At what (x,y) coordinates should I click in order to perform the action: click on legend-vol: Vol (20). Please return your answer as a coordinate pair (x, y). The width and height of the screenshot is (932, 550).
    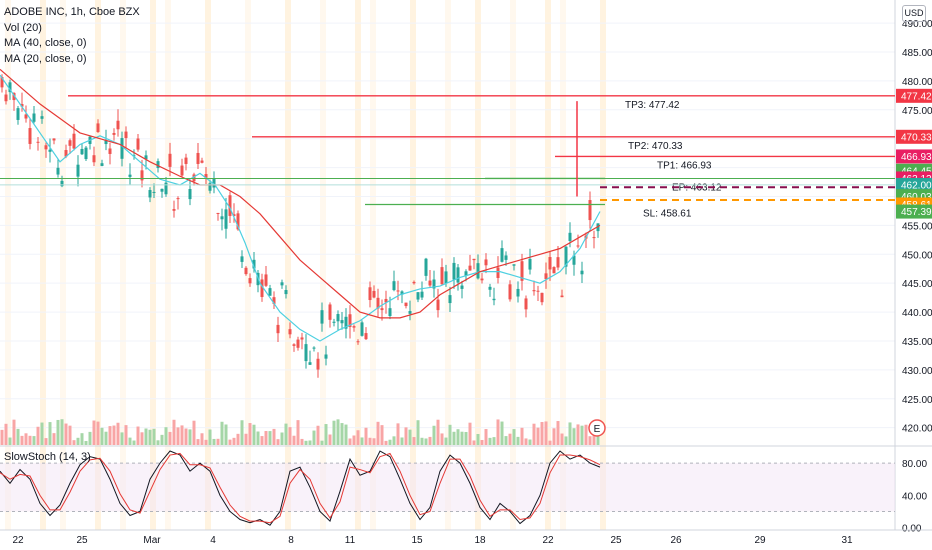
    Looking at the image, I should click on (23, 27).